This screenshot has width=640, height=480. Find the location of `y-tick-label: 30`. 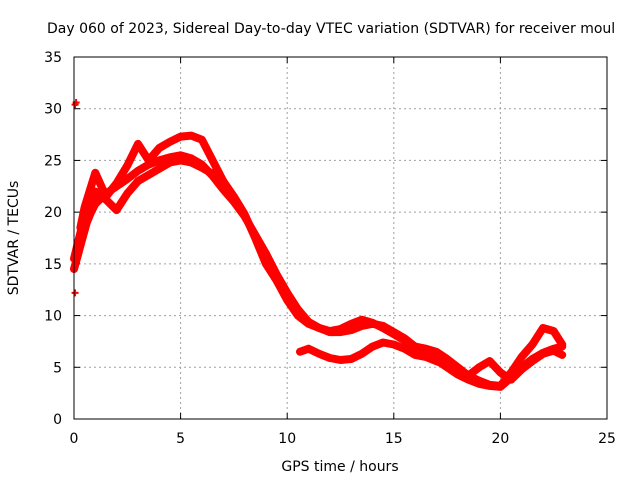

y-tick-label: 30 is located at coordinates (53, 110).